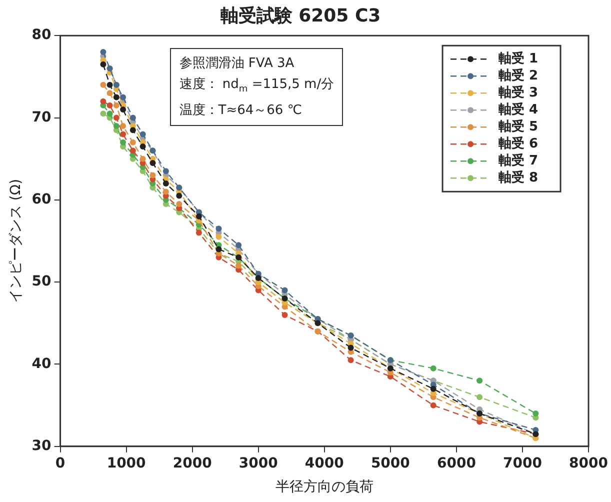  Describe the element at coordinates (518, 75) in the screenshot. I see `legend-label: 軸受 2` at that location.